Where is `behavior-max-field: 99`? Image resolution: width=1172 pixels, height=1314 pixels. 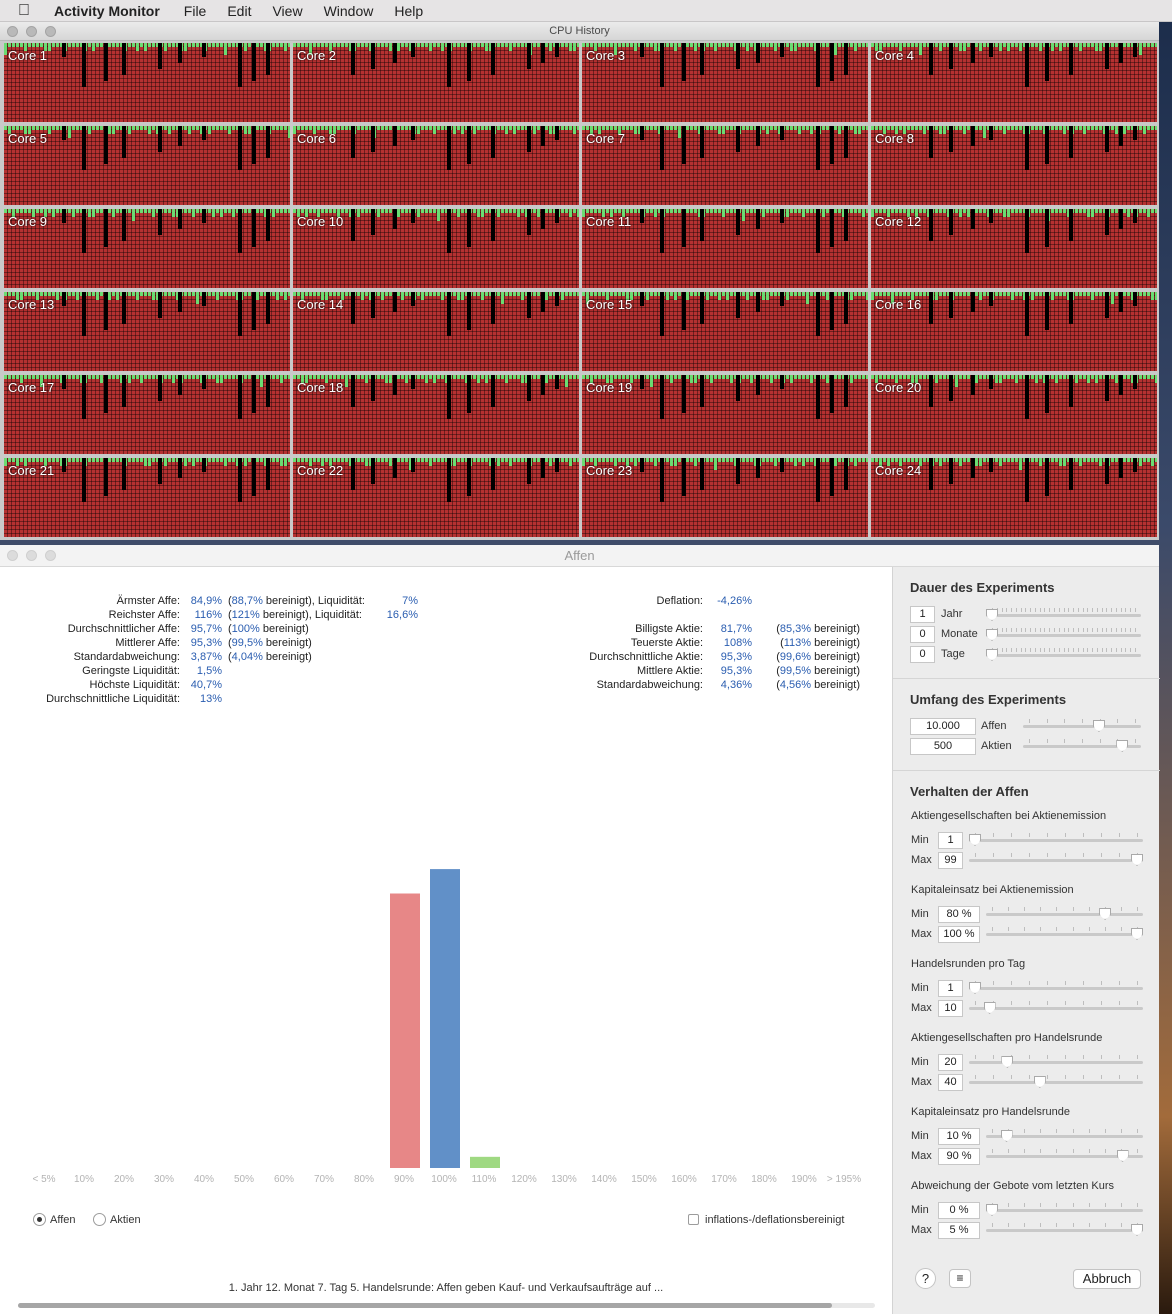 behavior-max-field: 99 is located at coordinates (950, 860).